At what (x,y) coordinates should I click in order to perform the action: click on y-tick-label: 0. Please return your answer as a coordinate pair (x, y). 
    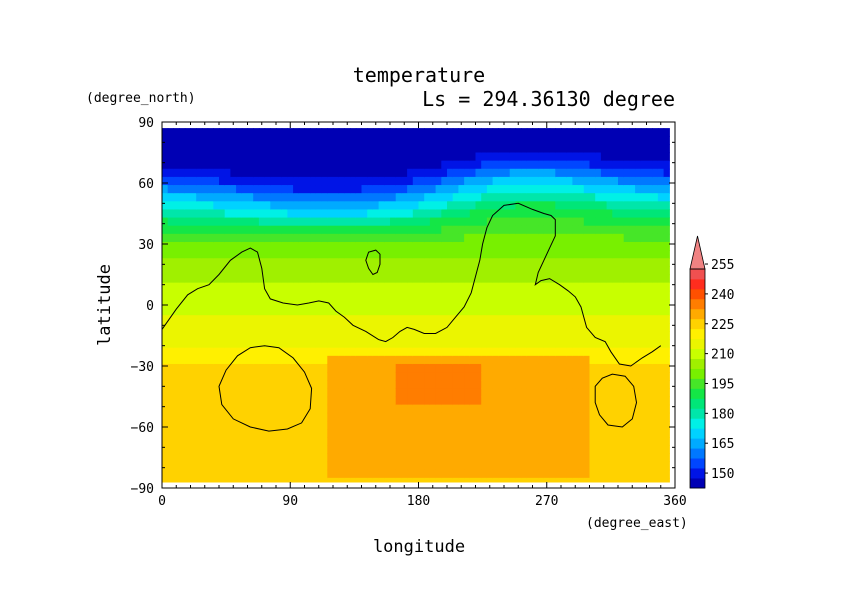
    Looking at the image, I should click on (150, 306).